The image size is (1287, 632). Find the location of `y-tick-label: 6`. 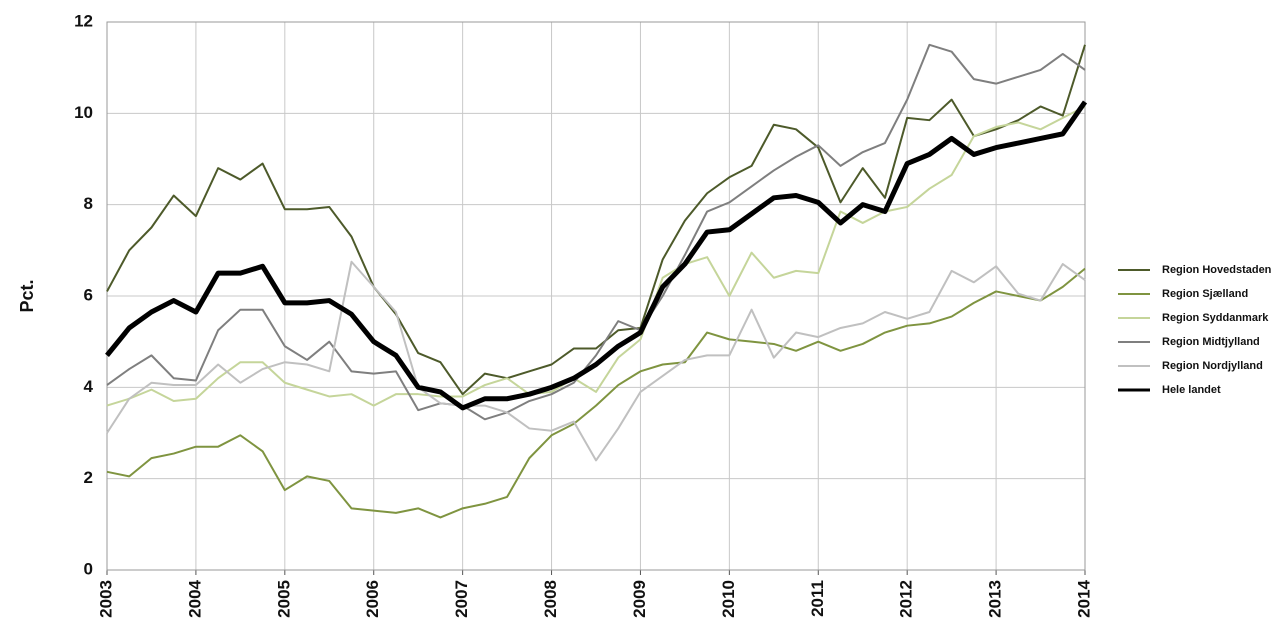

y-tick-label: 6 is located at coordinates (88, 294).